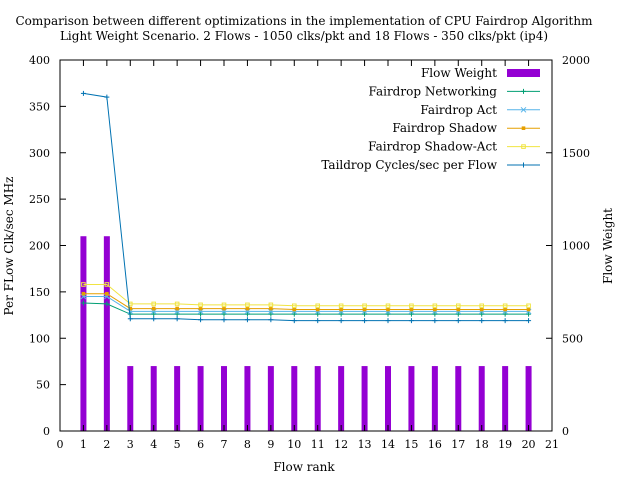  I want to click on x-tick-label: 12, so click(341, 444).